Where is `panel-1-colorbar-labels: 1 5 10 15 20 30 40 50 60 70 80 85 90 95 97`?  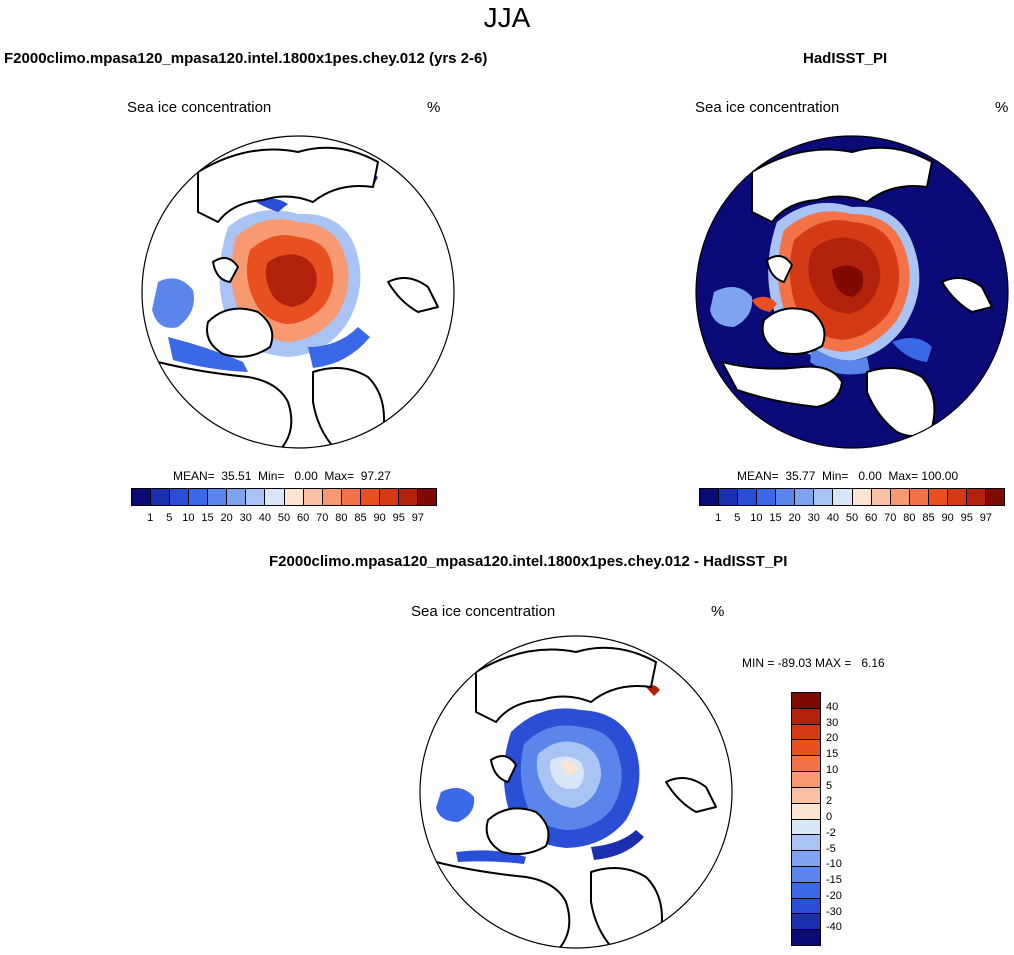 panel-1-colorbar-labels: 1 5 10 15 20 30 40 50 60 70 80 85 90 95 97 is located at coordinates (284, 519).